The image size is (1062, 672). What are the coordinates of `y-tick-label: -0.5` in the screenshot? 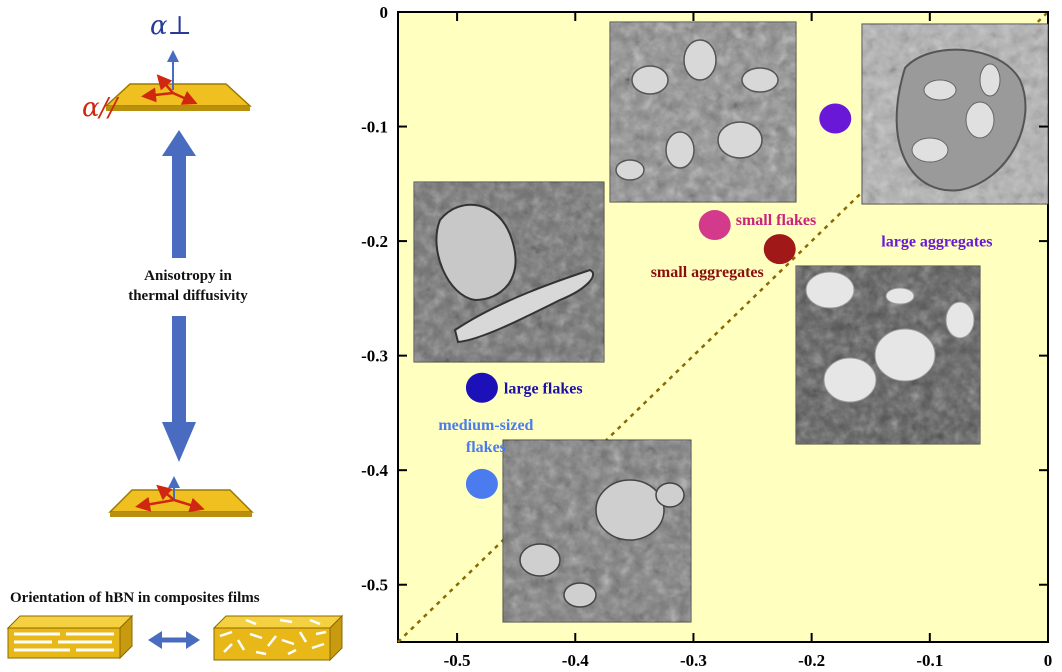 It's located at (374, 585).